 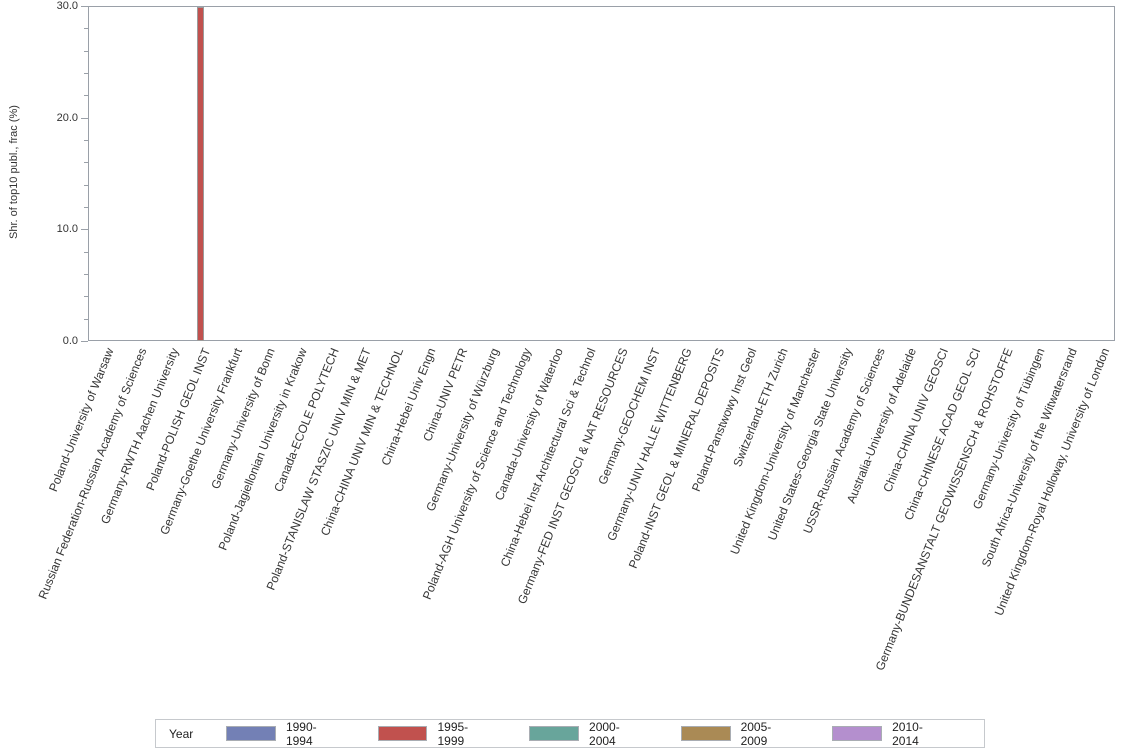 I want to click on legend-item: 1990-1994, so click(x=284, y=734).